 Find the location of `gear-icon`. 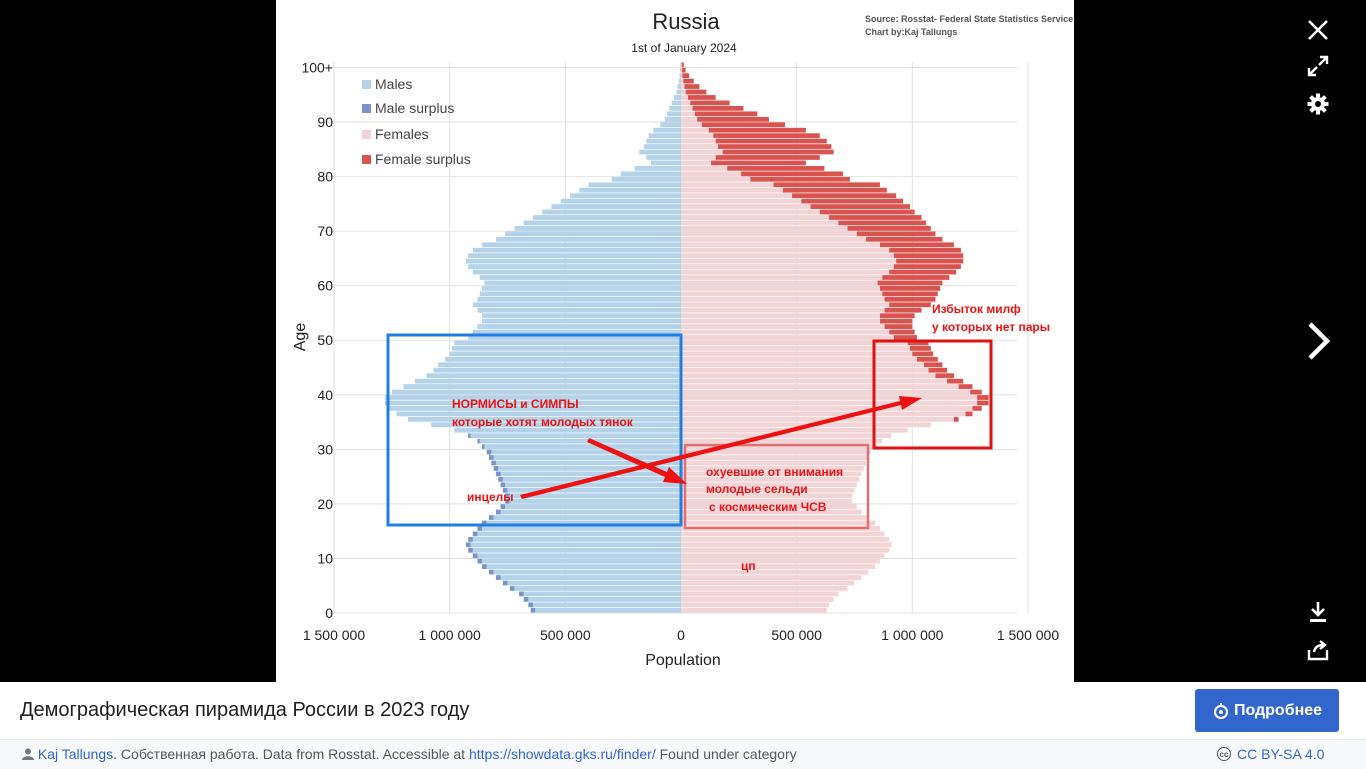

gear-icon is located at coordinates (1318, 104).